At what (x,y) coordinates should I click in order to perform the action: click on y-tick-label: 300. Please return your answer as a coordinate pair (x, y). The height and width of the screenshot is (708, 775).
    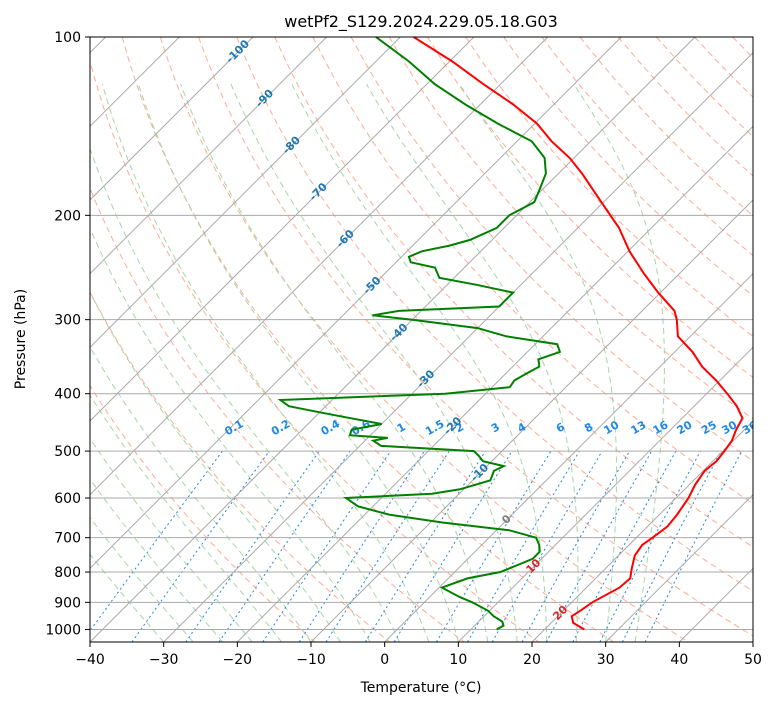
    Looking at the image, I should click on (67, 321).